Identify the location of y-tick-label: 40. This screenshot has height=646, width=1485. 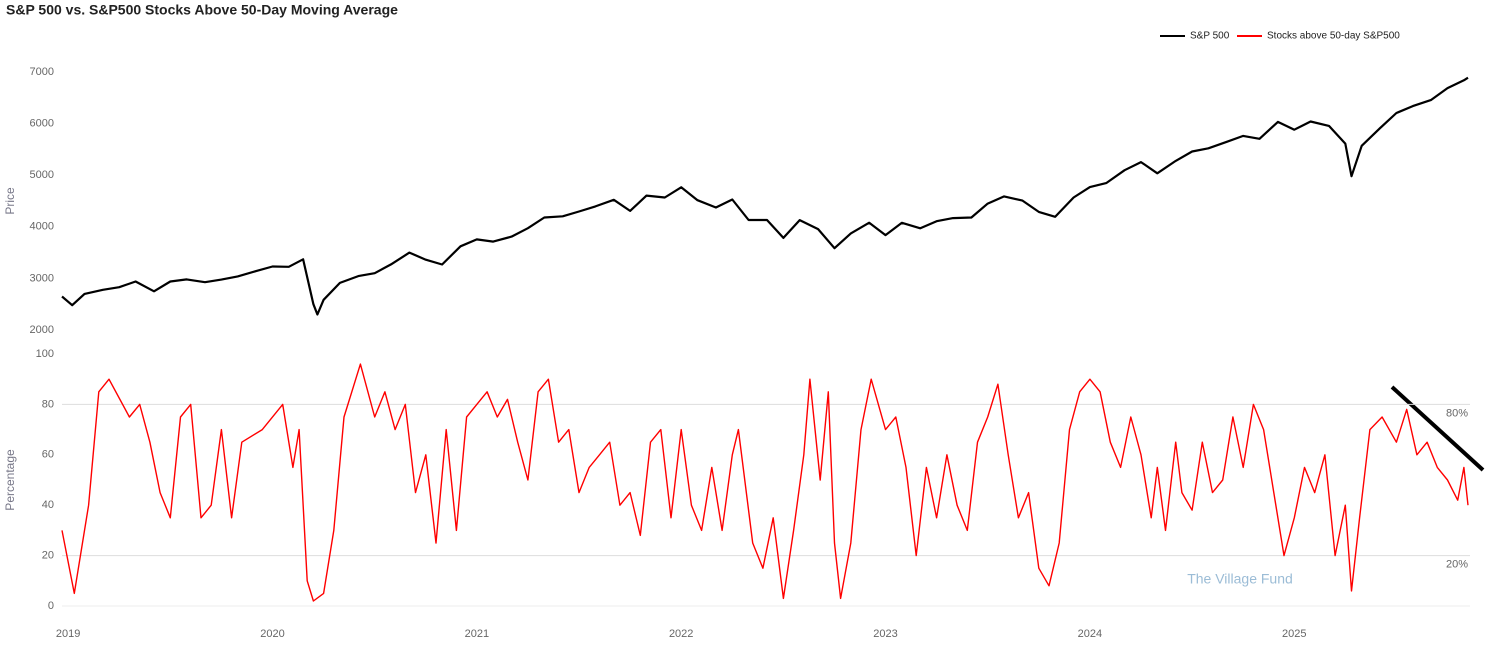
(48, 505).